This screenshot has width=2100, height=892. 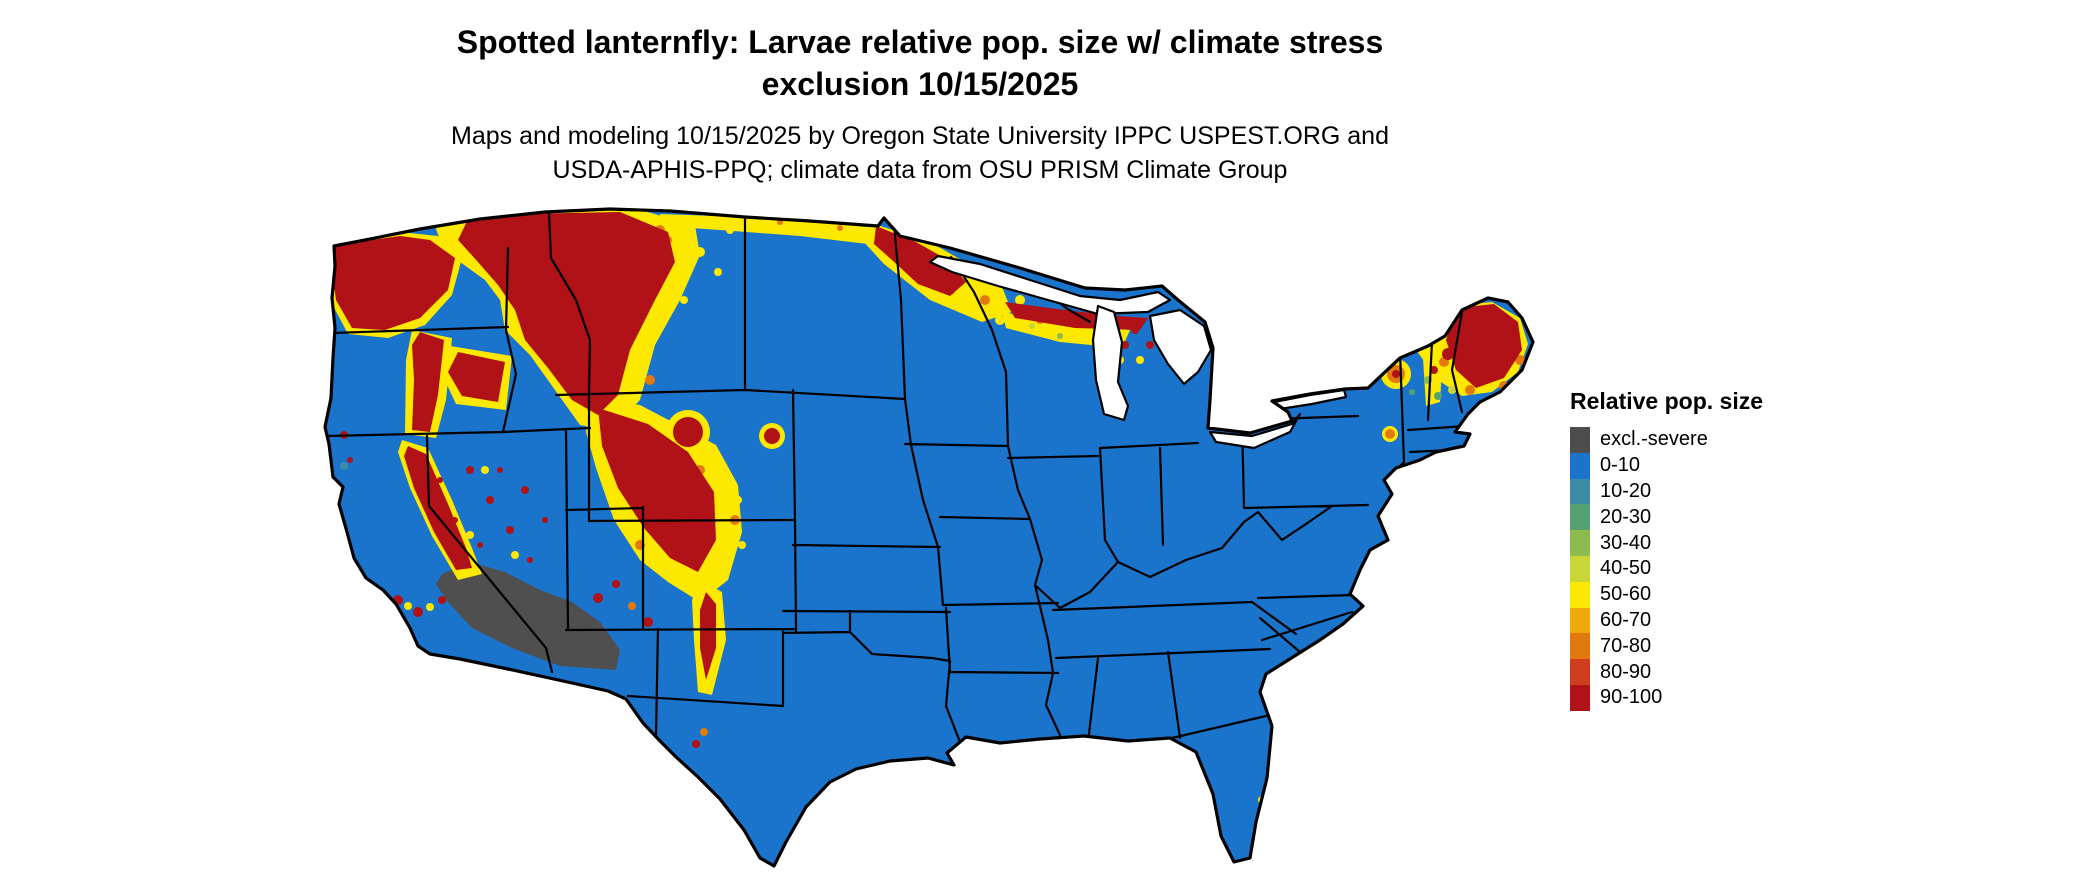 I want to click on legend-item: 40-50, so click(x=1720, y=568).